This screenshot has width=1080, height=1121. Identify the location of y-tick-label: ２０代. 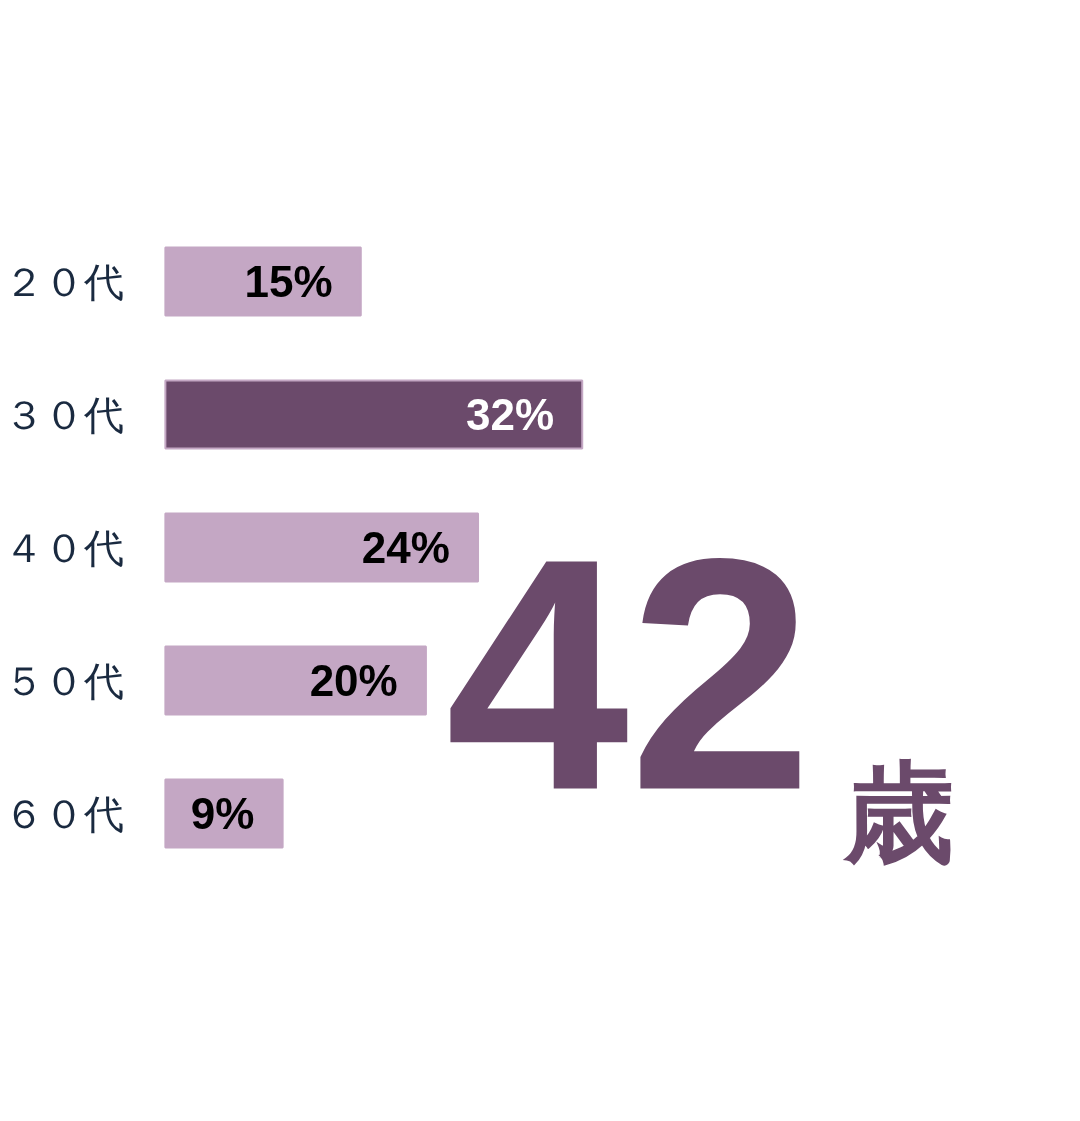
(63, 281).